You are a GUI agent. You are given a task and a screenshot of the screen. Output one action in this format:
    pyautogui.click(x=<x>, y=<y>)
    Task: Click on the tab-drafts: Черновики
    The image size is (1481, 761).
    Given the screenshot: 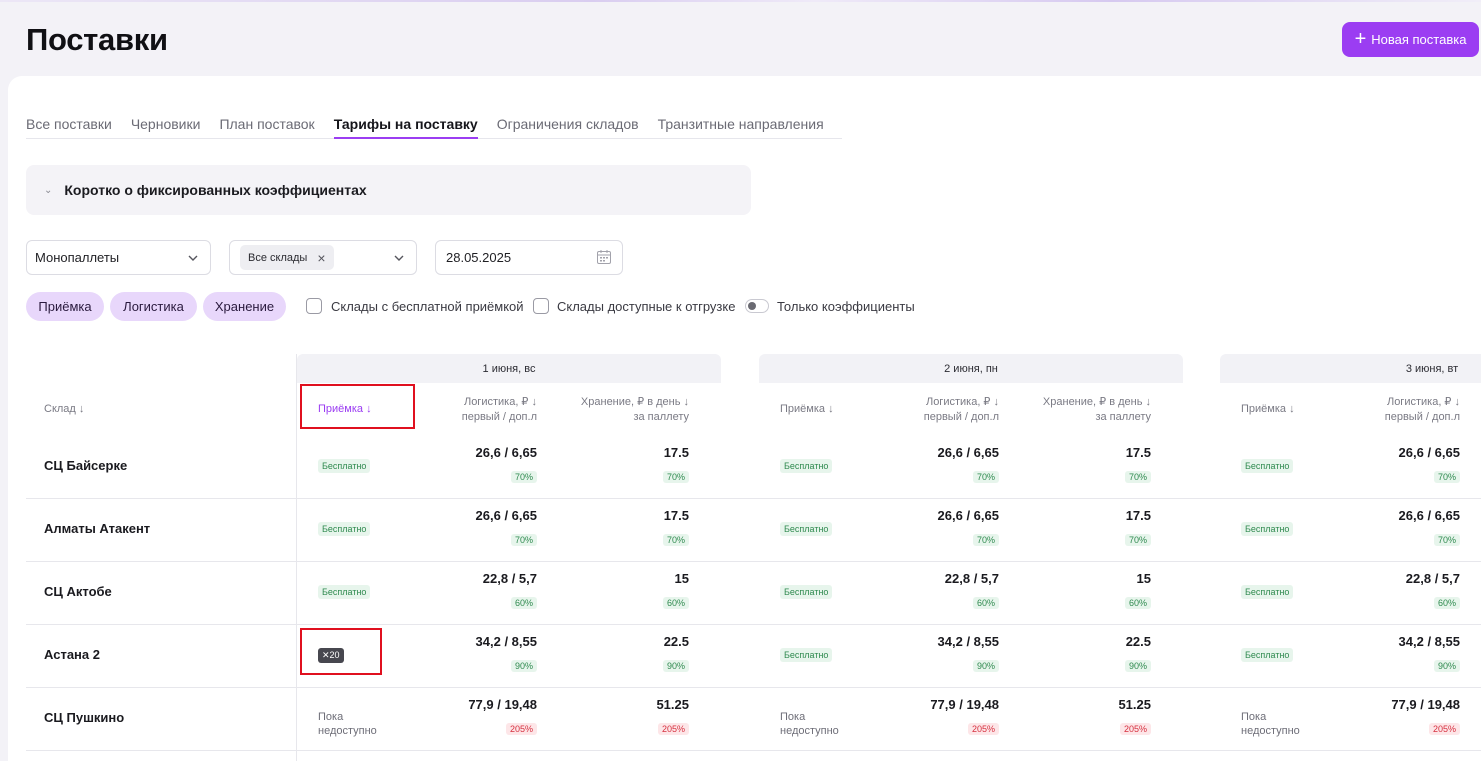 What is the action you would take?
    pyautogui.click(x=165, y=124)
    